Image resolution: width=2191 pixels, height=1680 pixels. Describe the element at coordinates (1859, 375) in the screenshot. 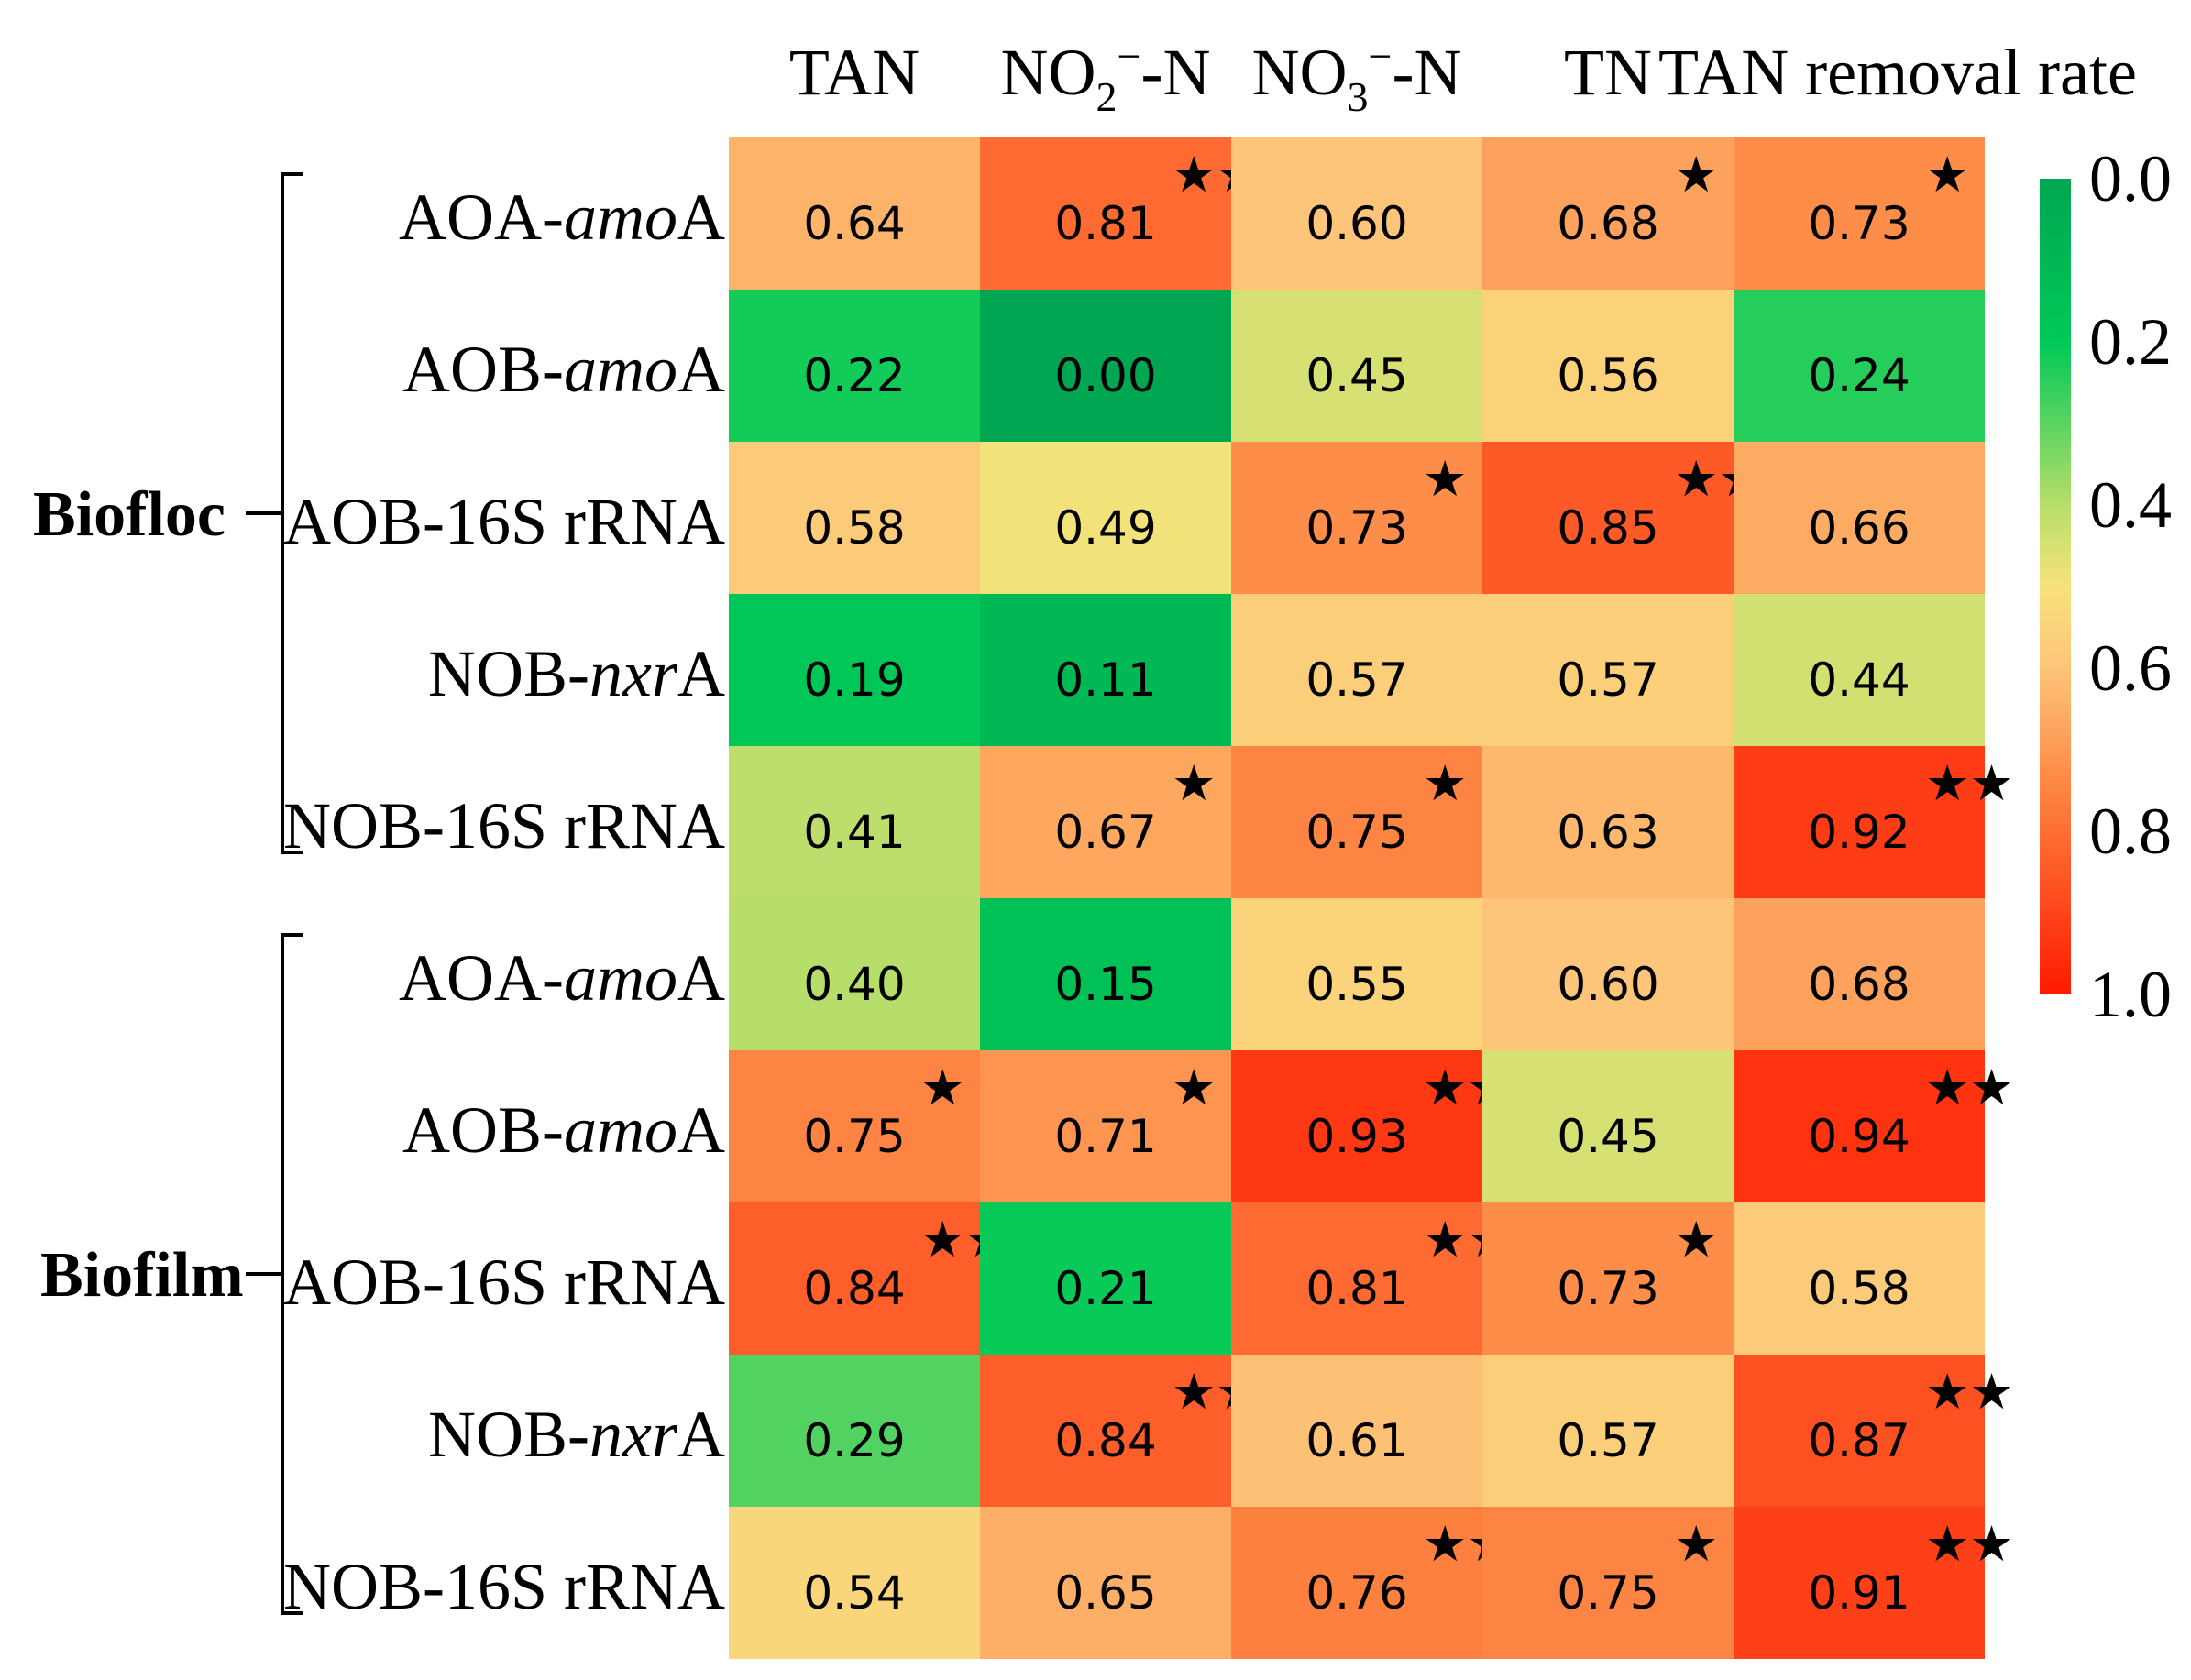

I see `cell-value-label: 0.24` at that location.